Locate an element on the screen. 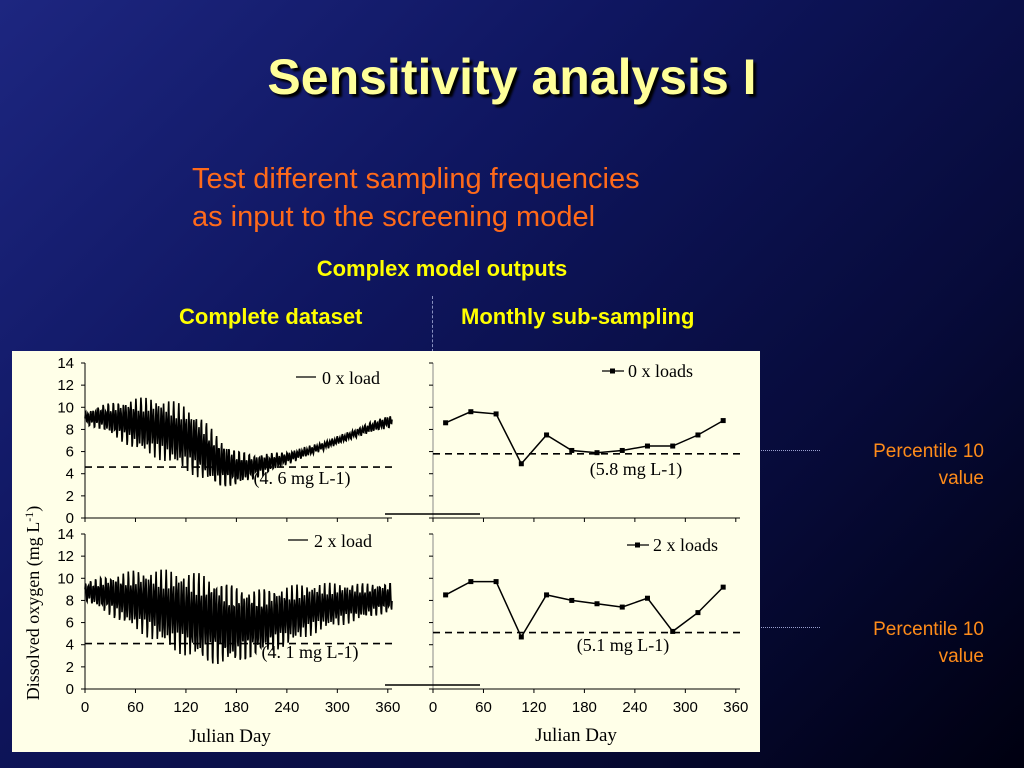 The image size is (1024, 768). bottom-right-legend-marker is located at coordinates (637, 545).